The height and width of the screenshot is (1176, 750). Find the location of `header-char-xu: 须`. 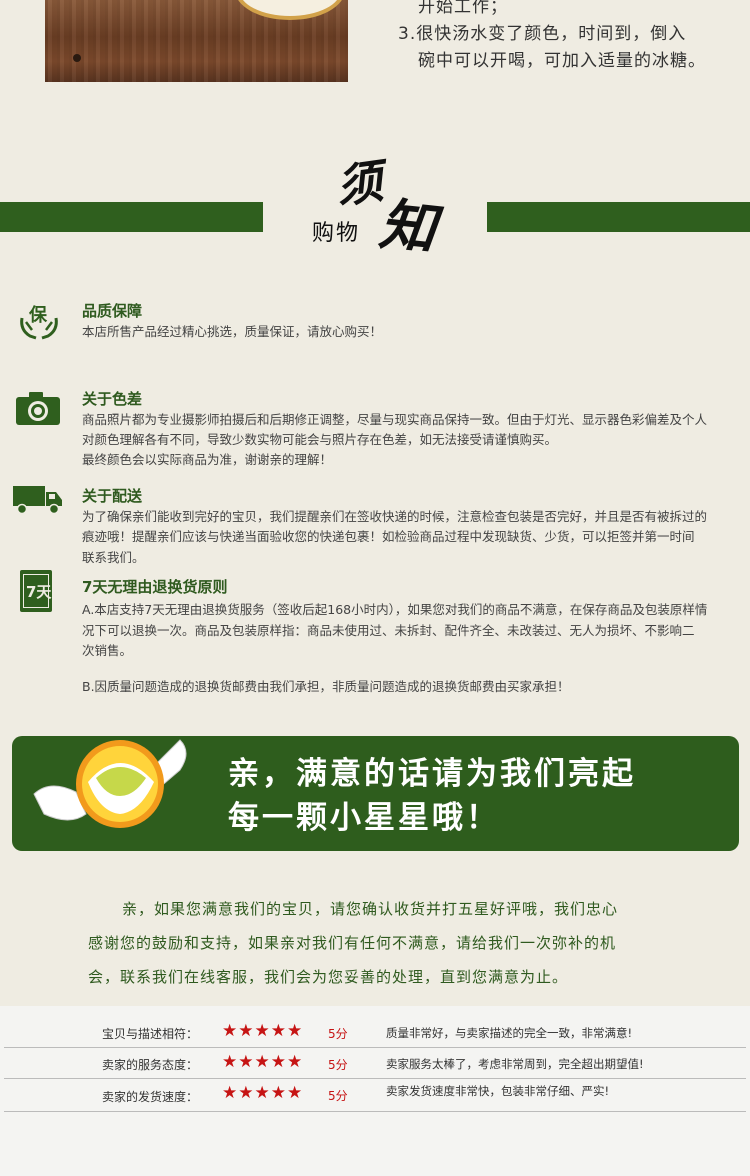

header-char-xu: 须 is located at coordinates (359, 184).